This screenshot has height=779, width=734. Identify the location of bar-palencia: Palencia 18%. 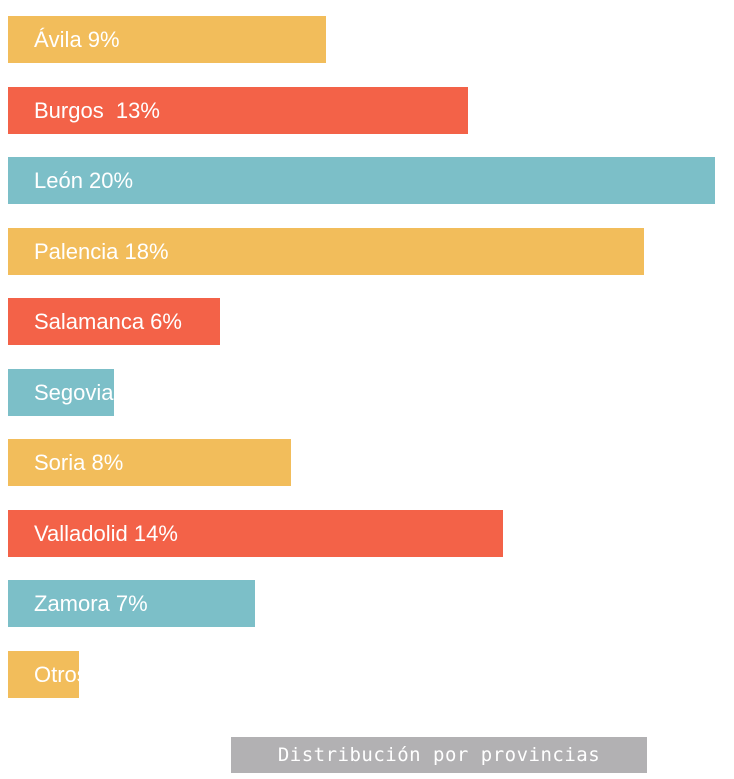
(326, 251).